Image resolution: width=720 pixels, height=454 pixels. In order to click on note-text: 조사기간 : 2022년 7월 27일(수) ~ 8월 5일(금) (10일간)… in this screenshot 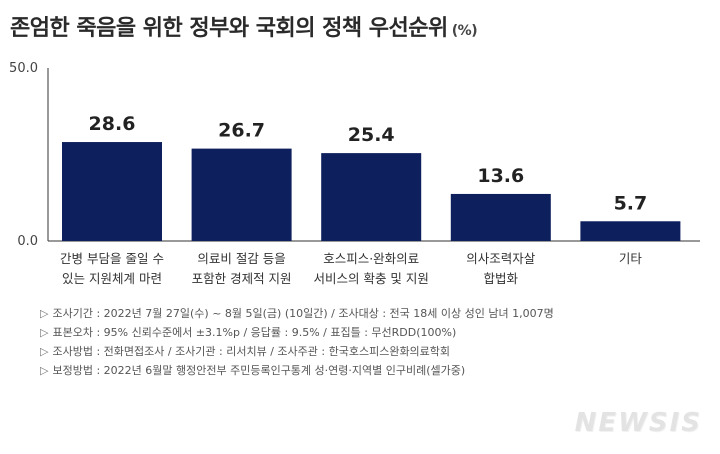, I will do `click(303, 313)`.